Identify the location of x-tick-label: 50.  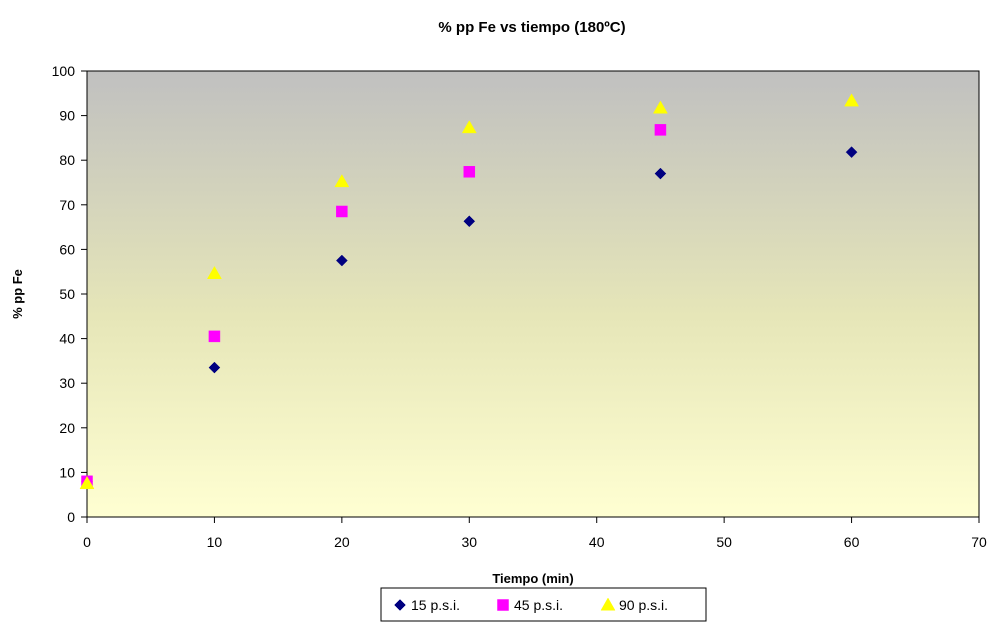
(724, 542).